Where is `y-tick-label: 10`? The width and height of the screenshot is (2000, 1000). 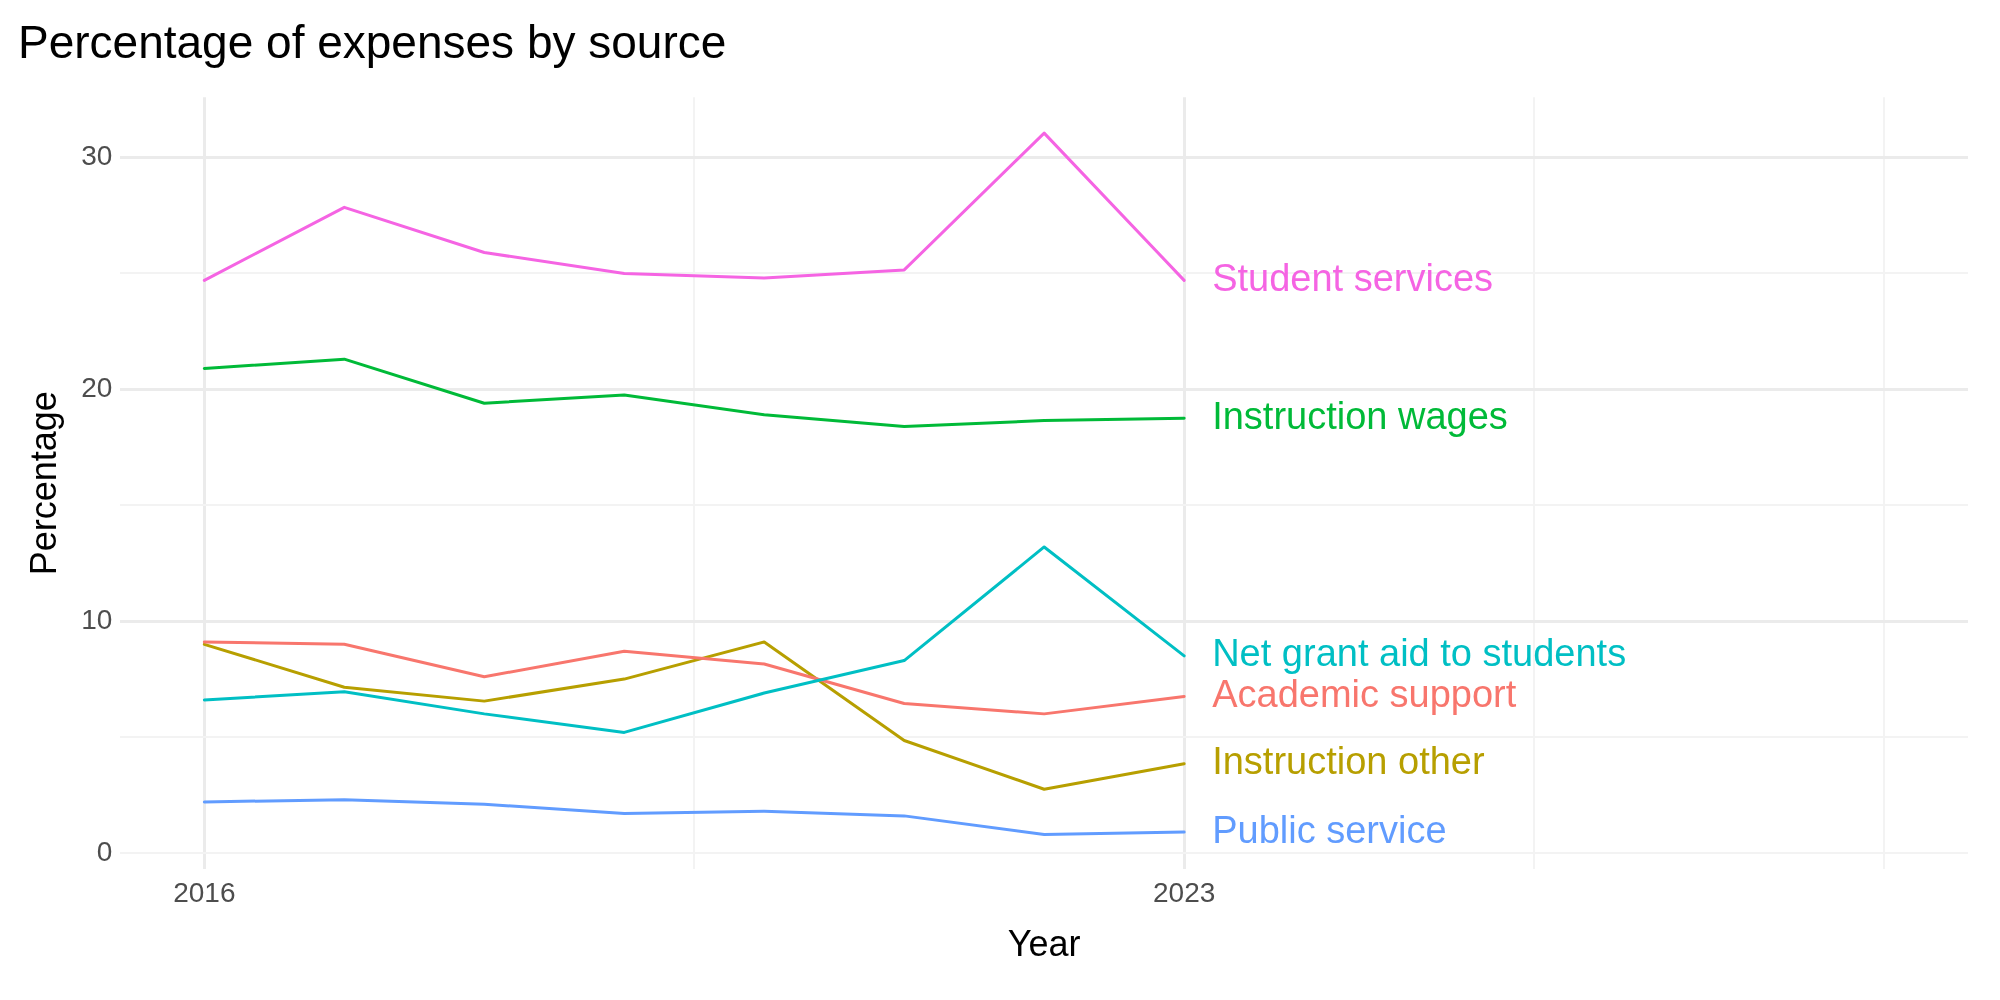 y-tick-label: 10 is located at coordinates (97, 619).